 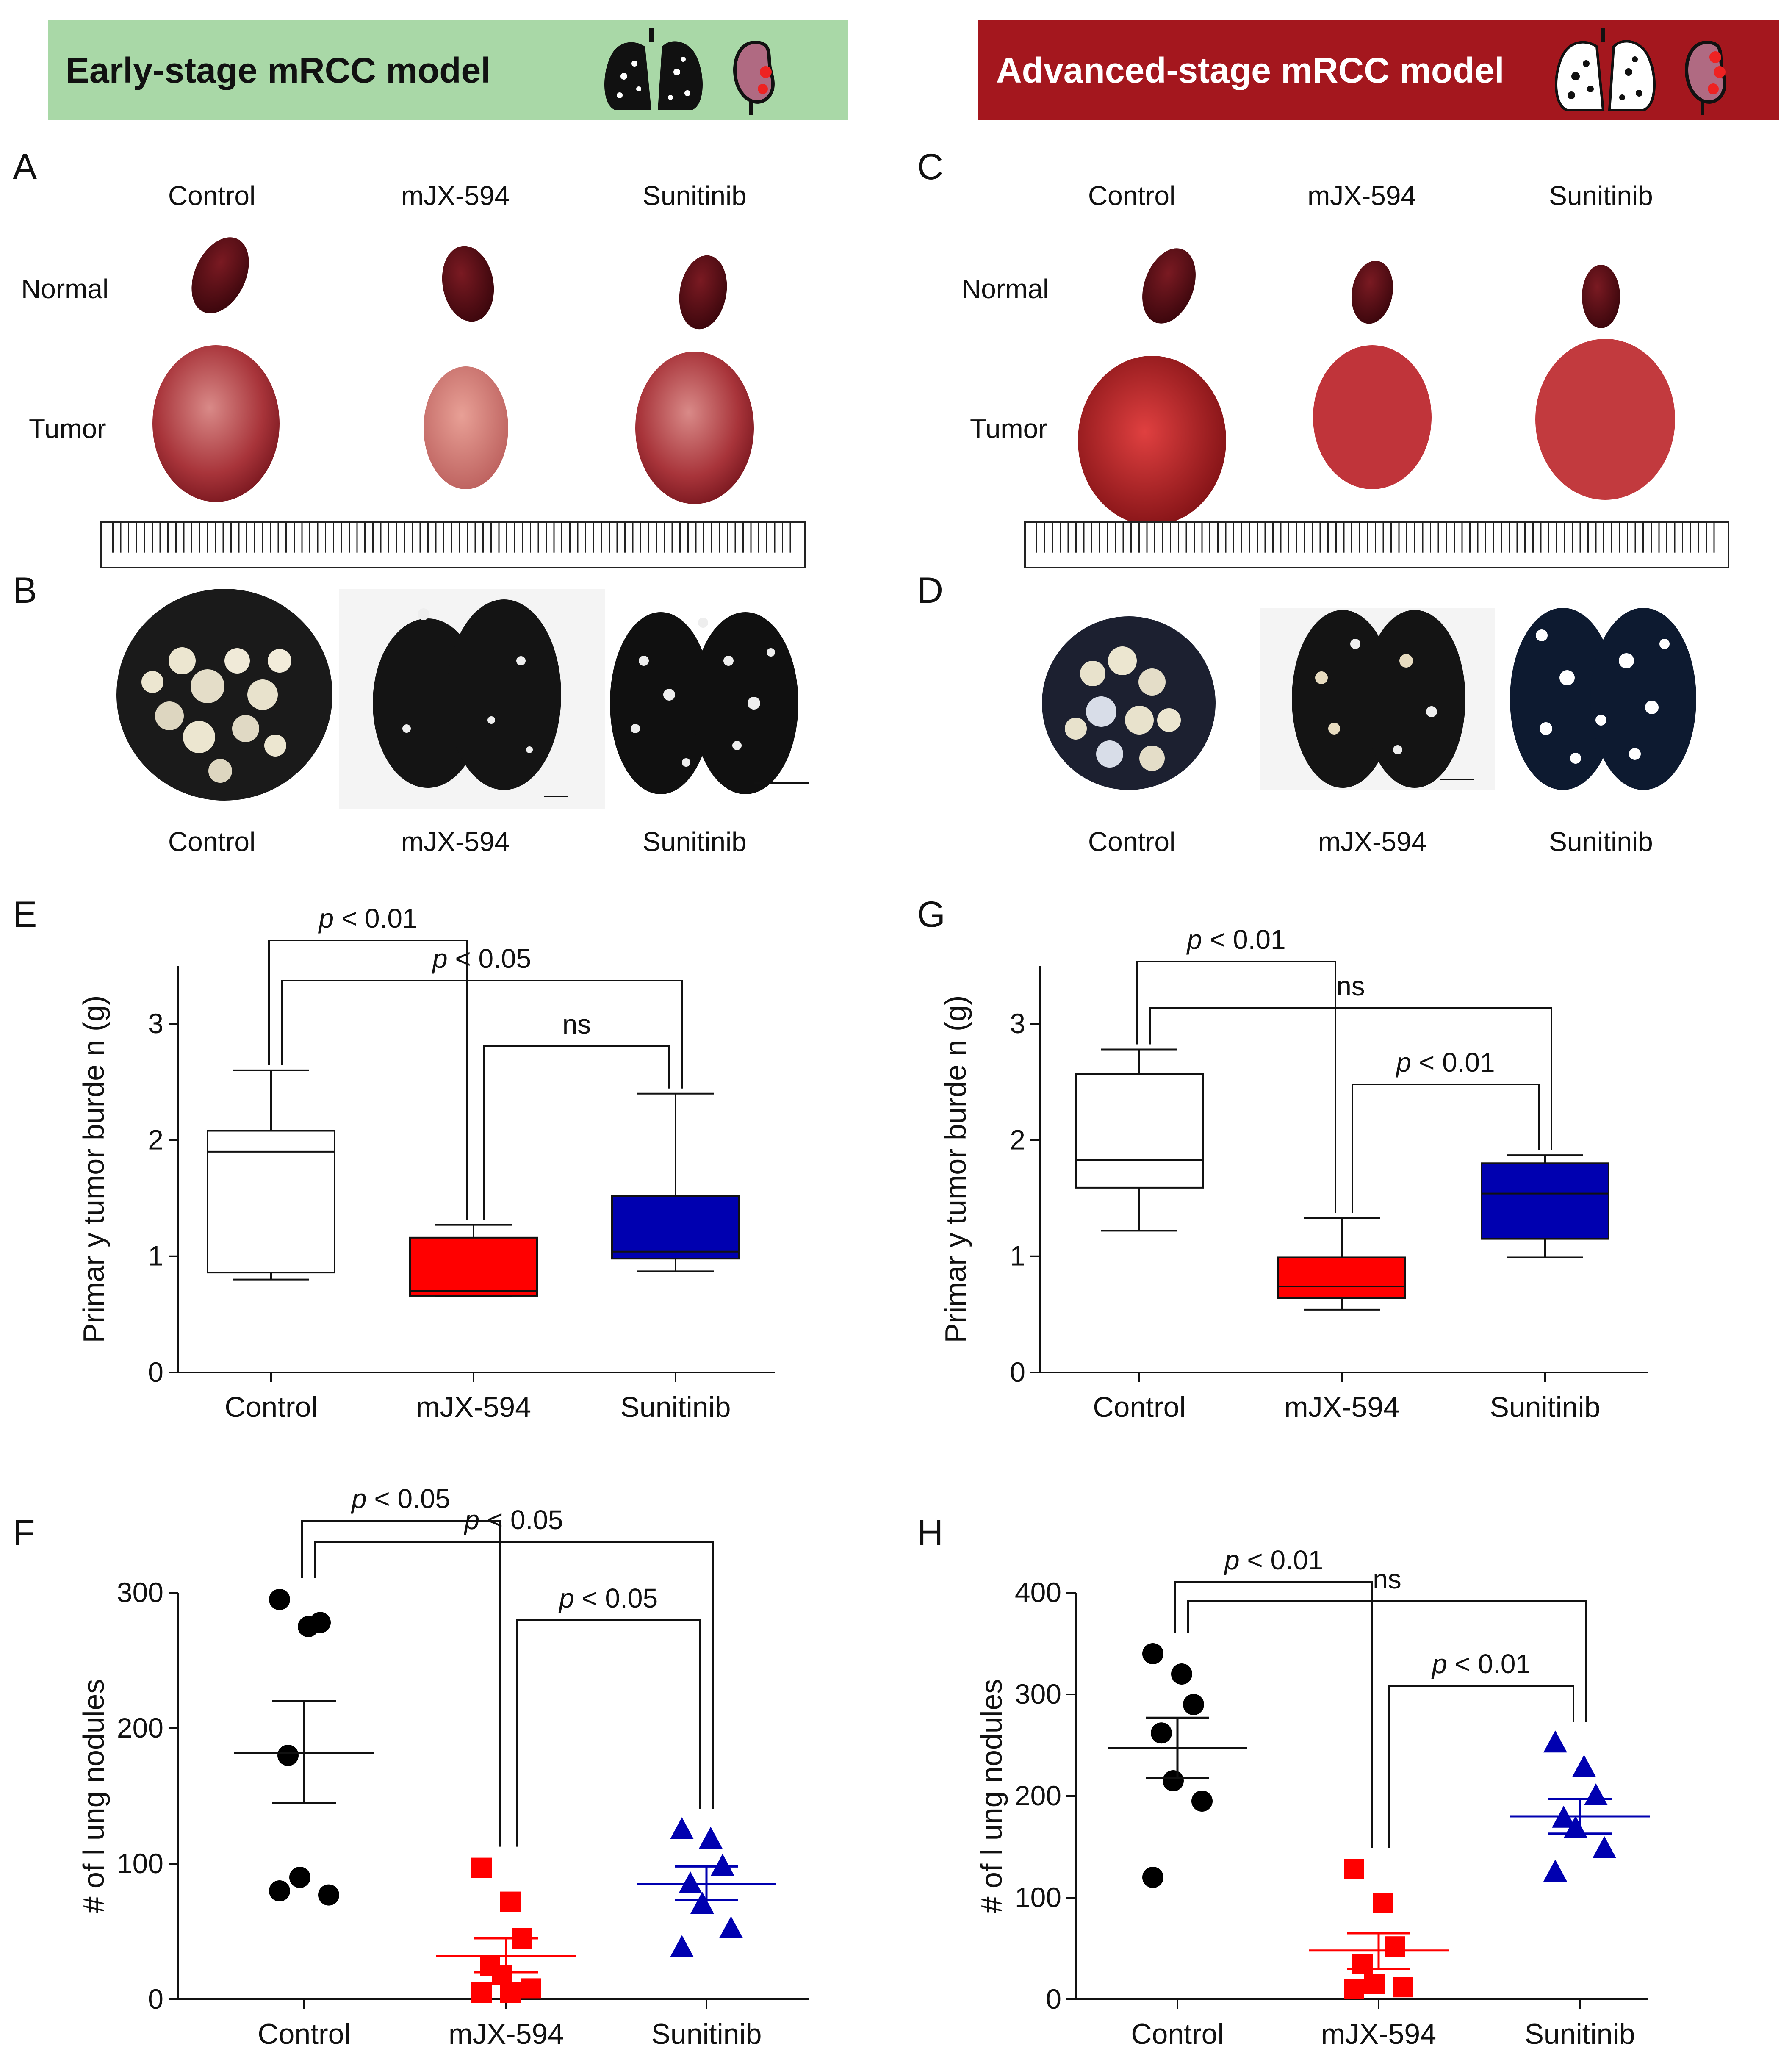 I want to click on lung-photo-control-adv, so click(x=1129, y=703).